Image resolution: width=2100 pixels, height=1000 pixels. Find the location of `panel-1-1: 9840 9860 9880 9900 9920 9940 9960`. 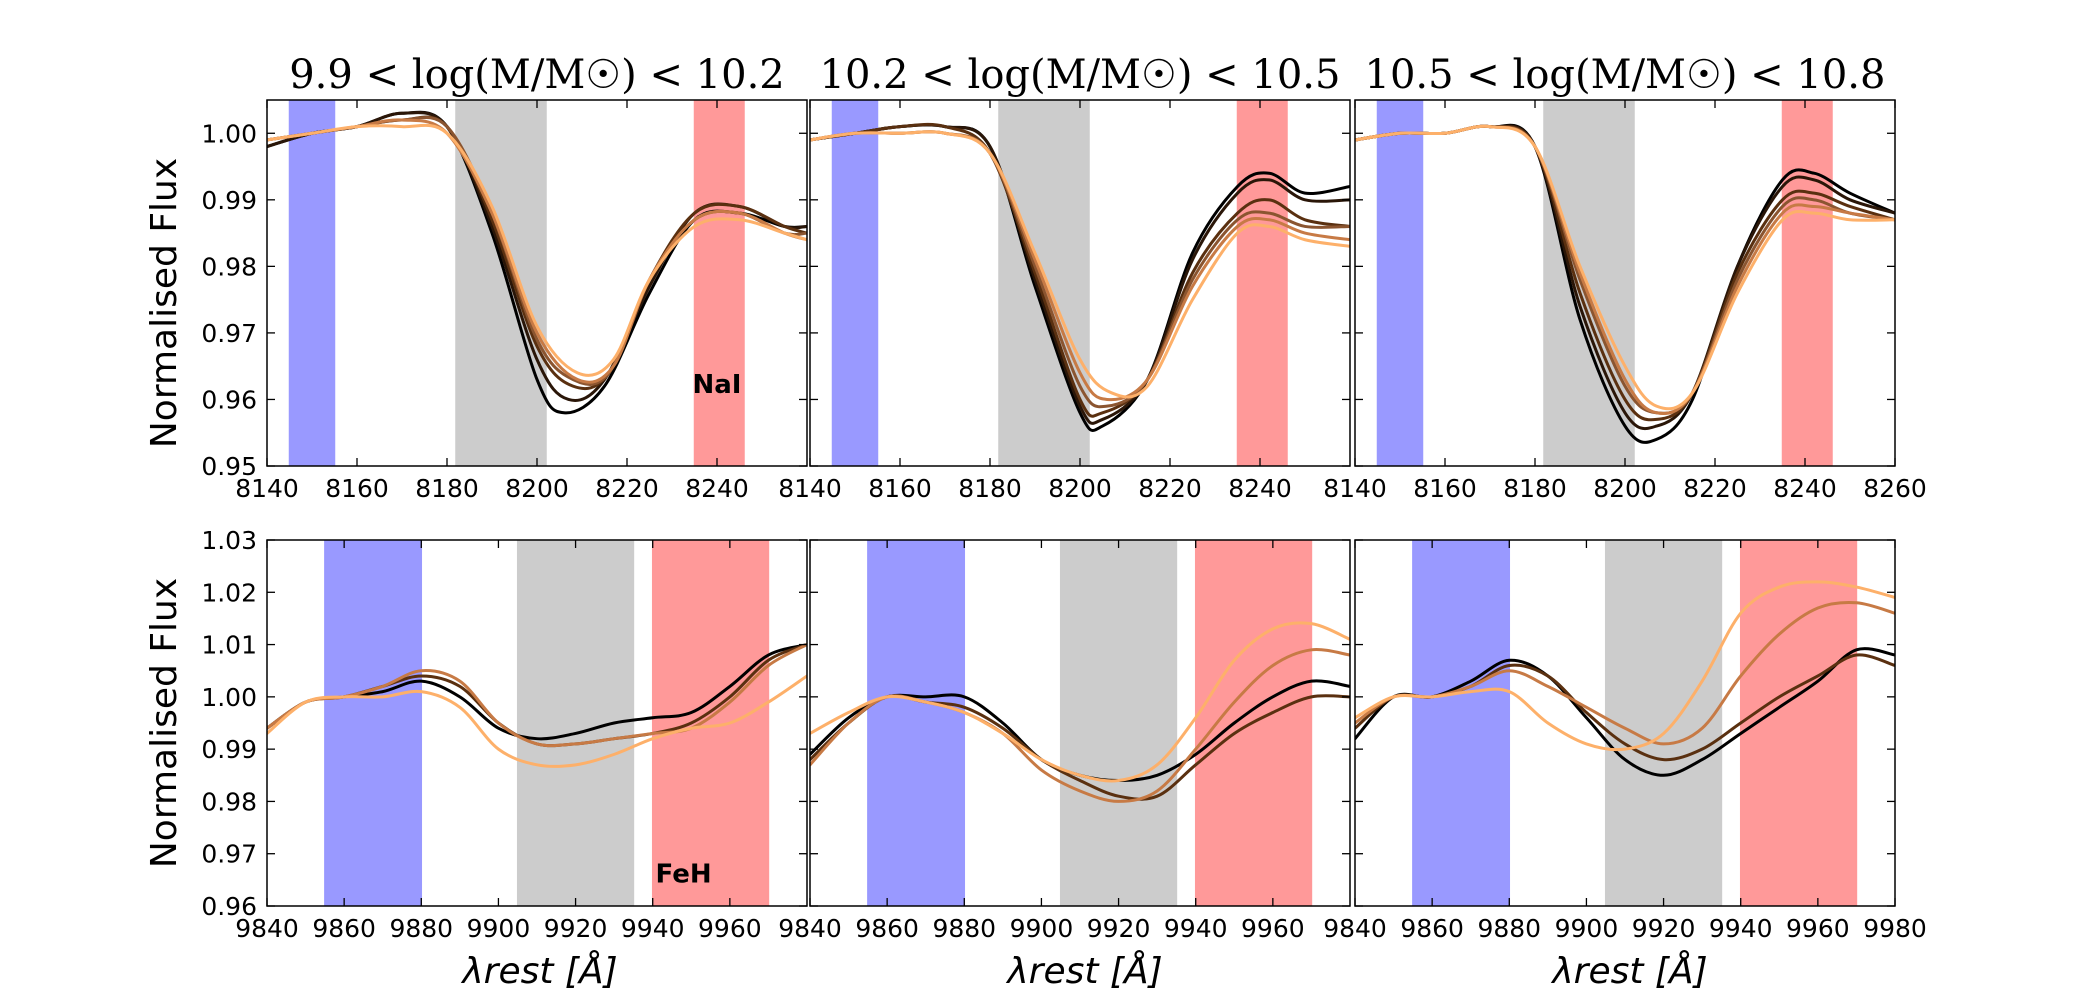

panel-1-1: 9840 9860 9880 9900 9920 9940 9960 is located at coordinates (1064, 741).